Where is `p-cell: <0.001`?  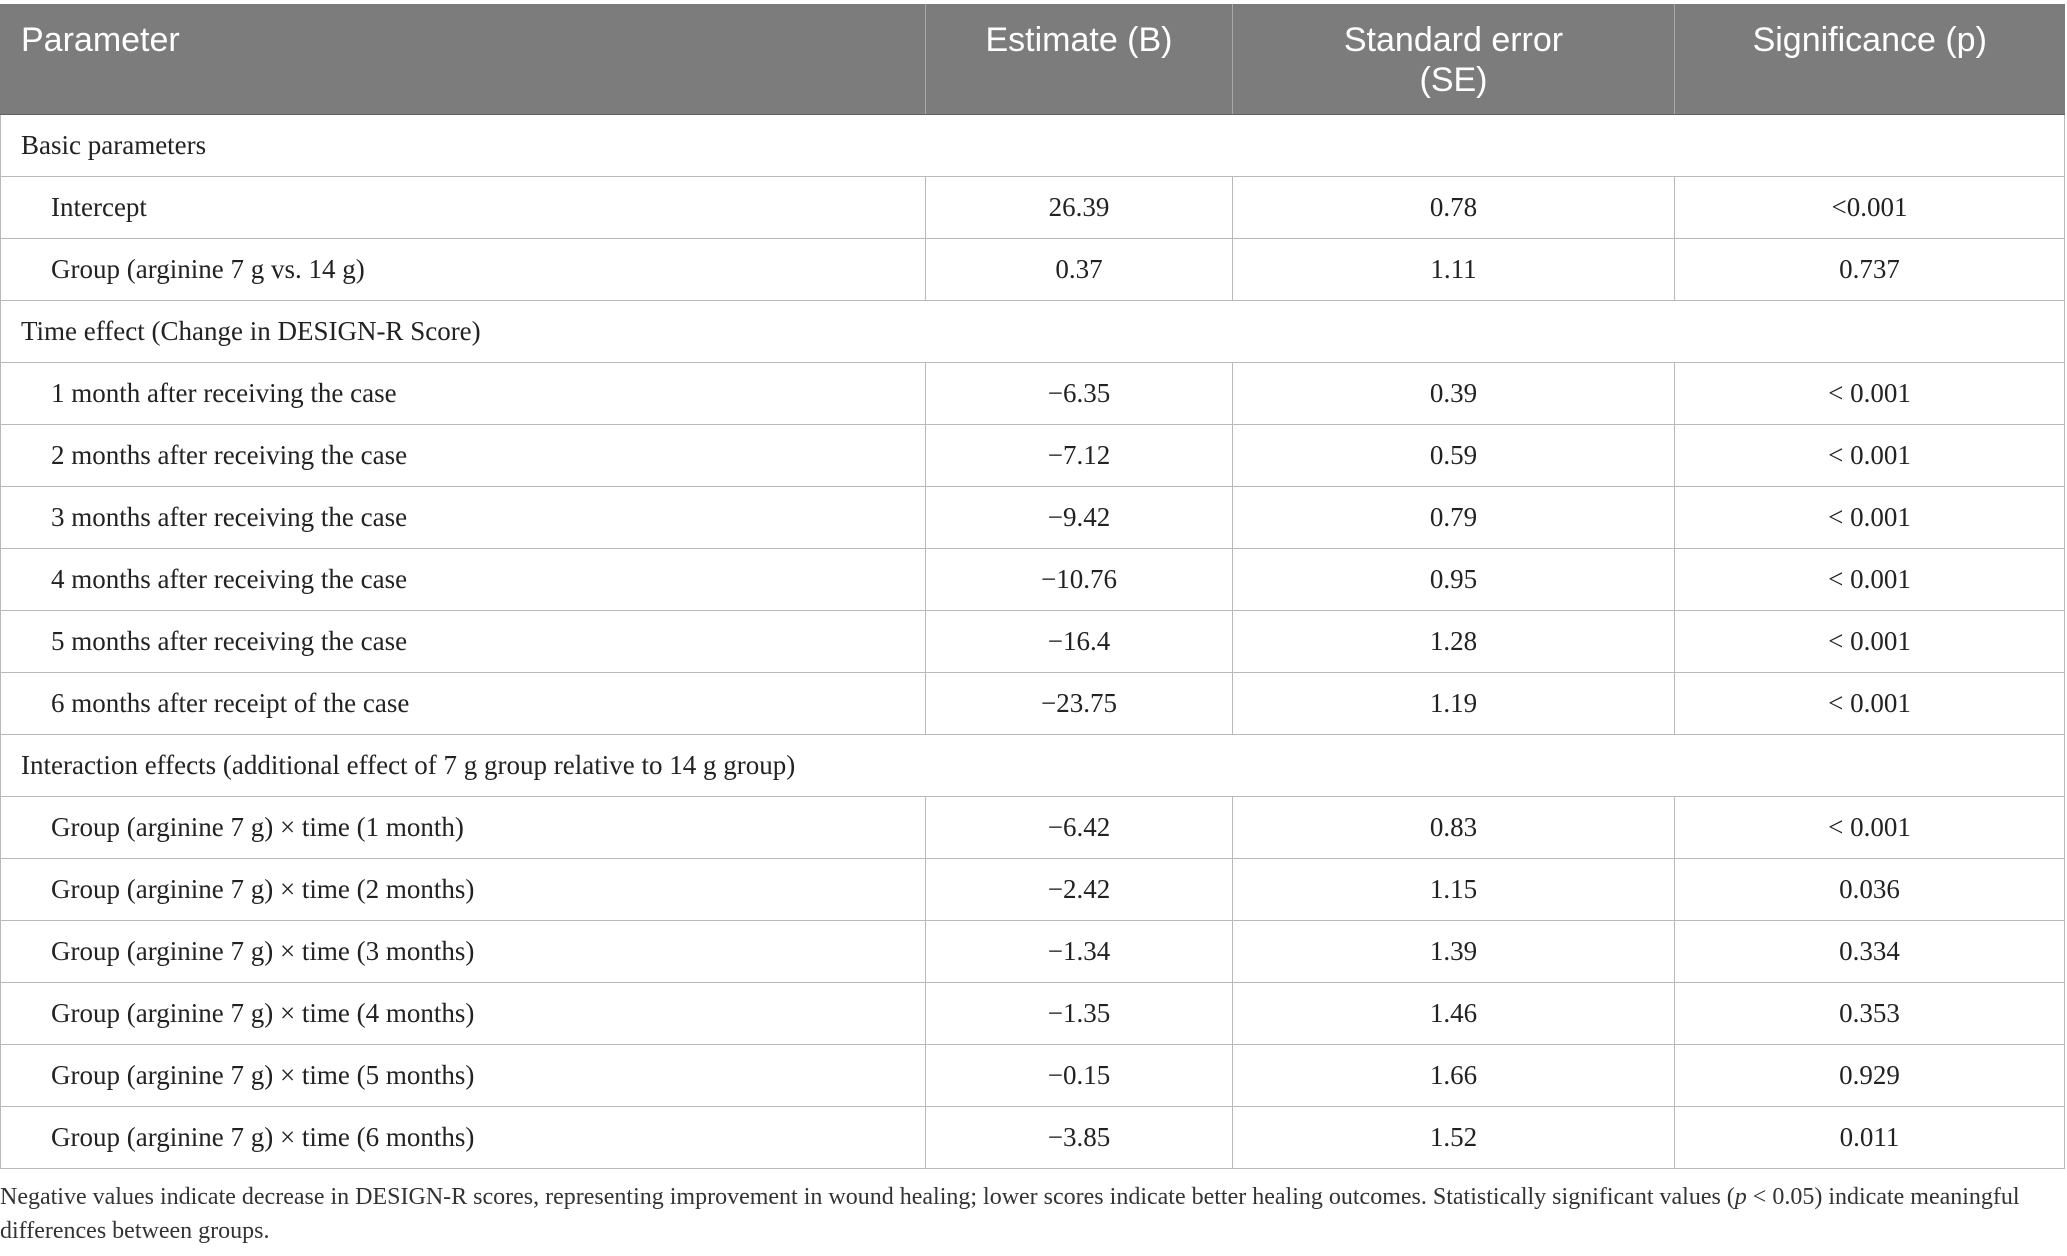 p-cell: <0.001 is located at coordinates (1869, 207).